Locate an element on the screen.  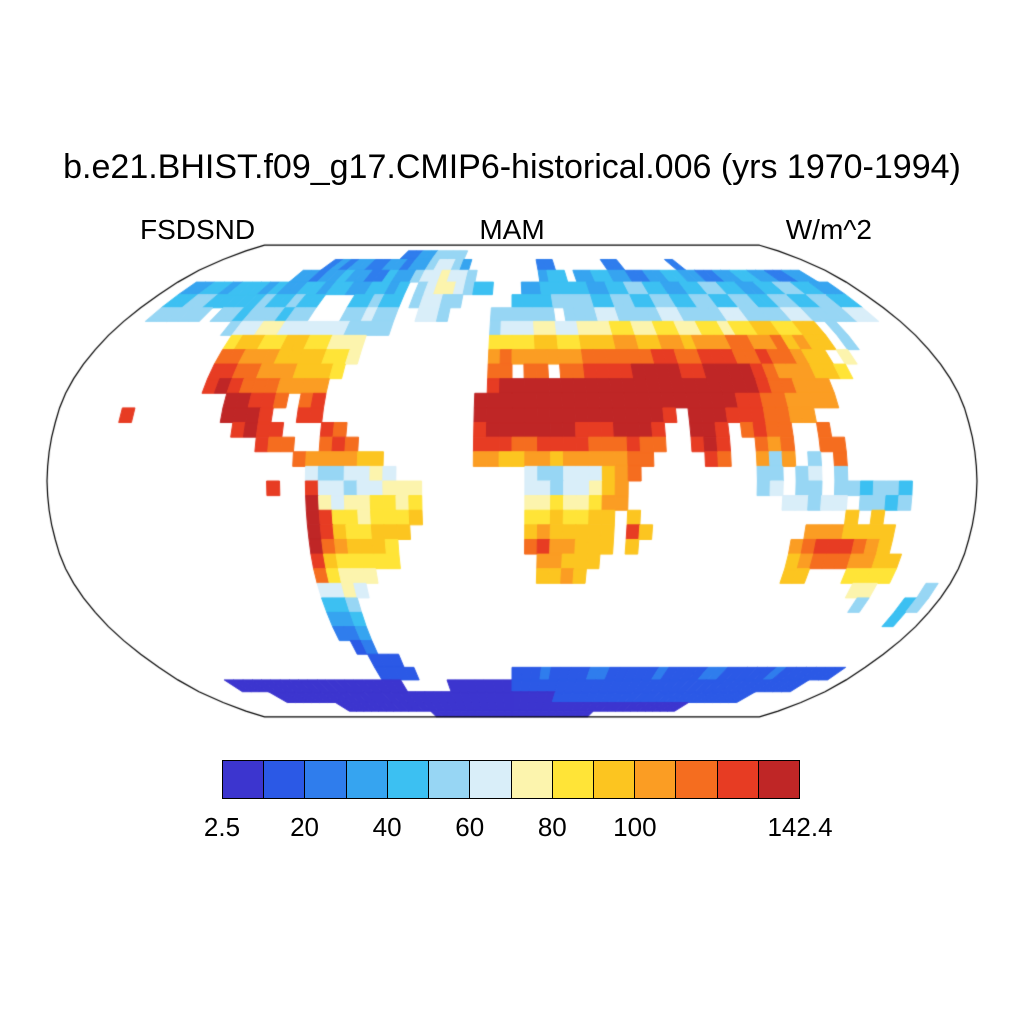
colorbar-tick-label: 60 is located at coordinates (470, 827).